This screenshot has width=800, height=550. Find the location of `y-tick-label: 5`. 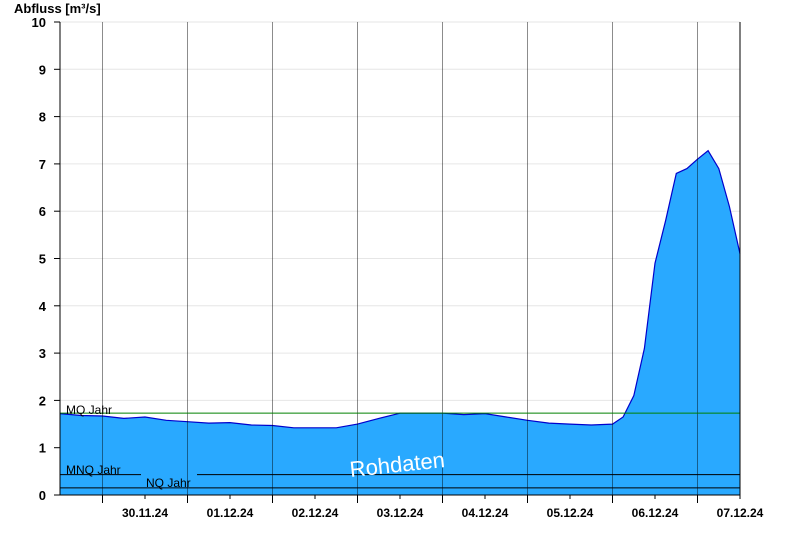

y-tick-label: 5 is located at coordinates (42, 259).